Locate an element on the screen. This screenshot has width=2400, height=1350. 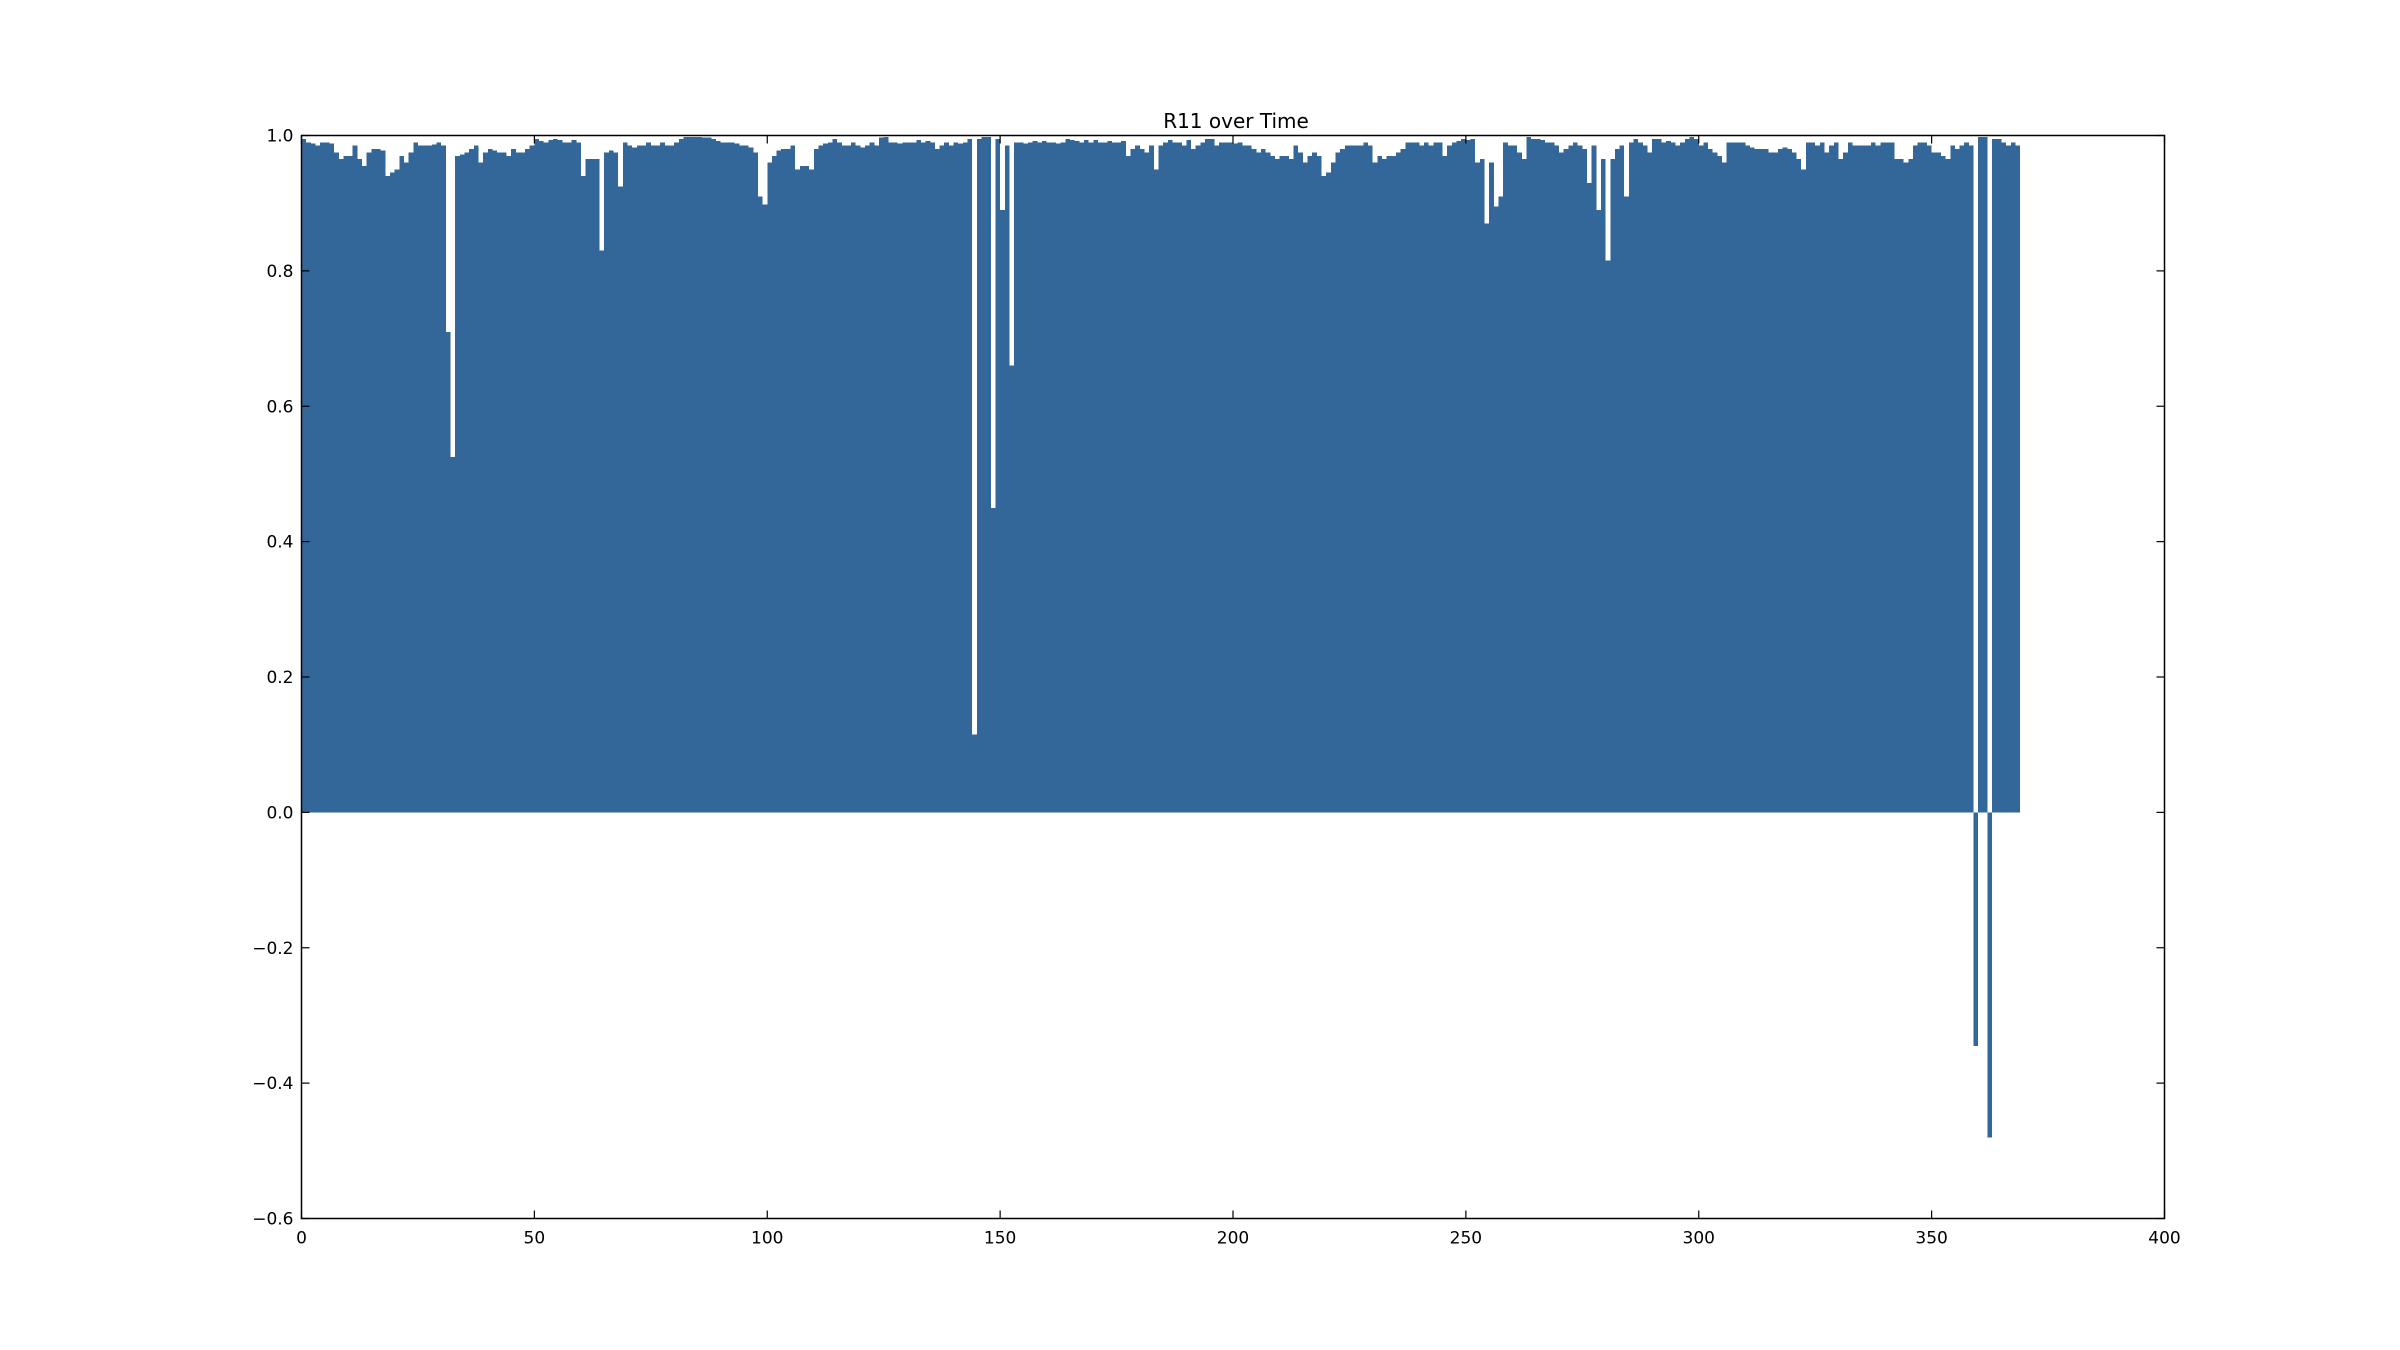
y-tick-label: 0.2 is located at coordinates (279, 678).